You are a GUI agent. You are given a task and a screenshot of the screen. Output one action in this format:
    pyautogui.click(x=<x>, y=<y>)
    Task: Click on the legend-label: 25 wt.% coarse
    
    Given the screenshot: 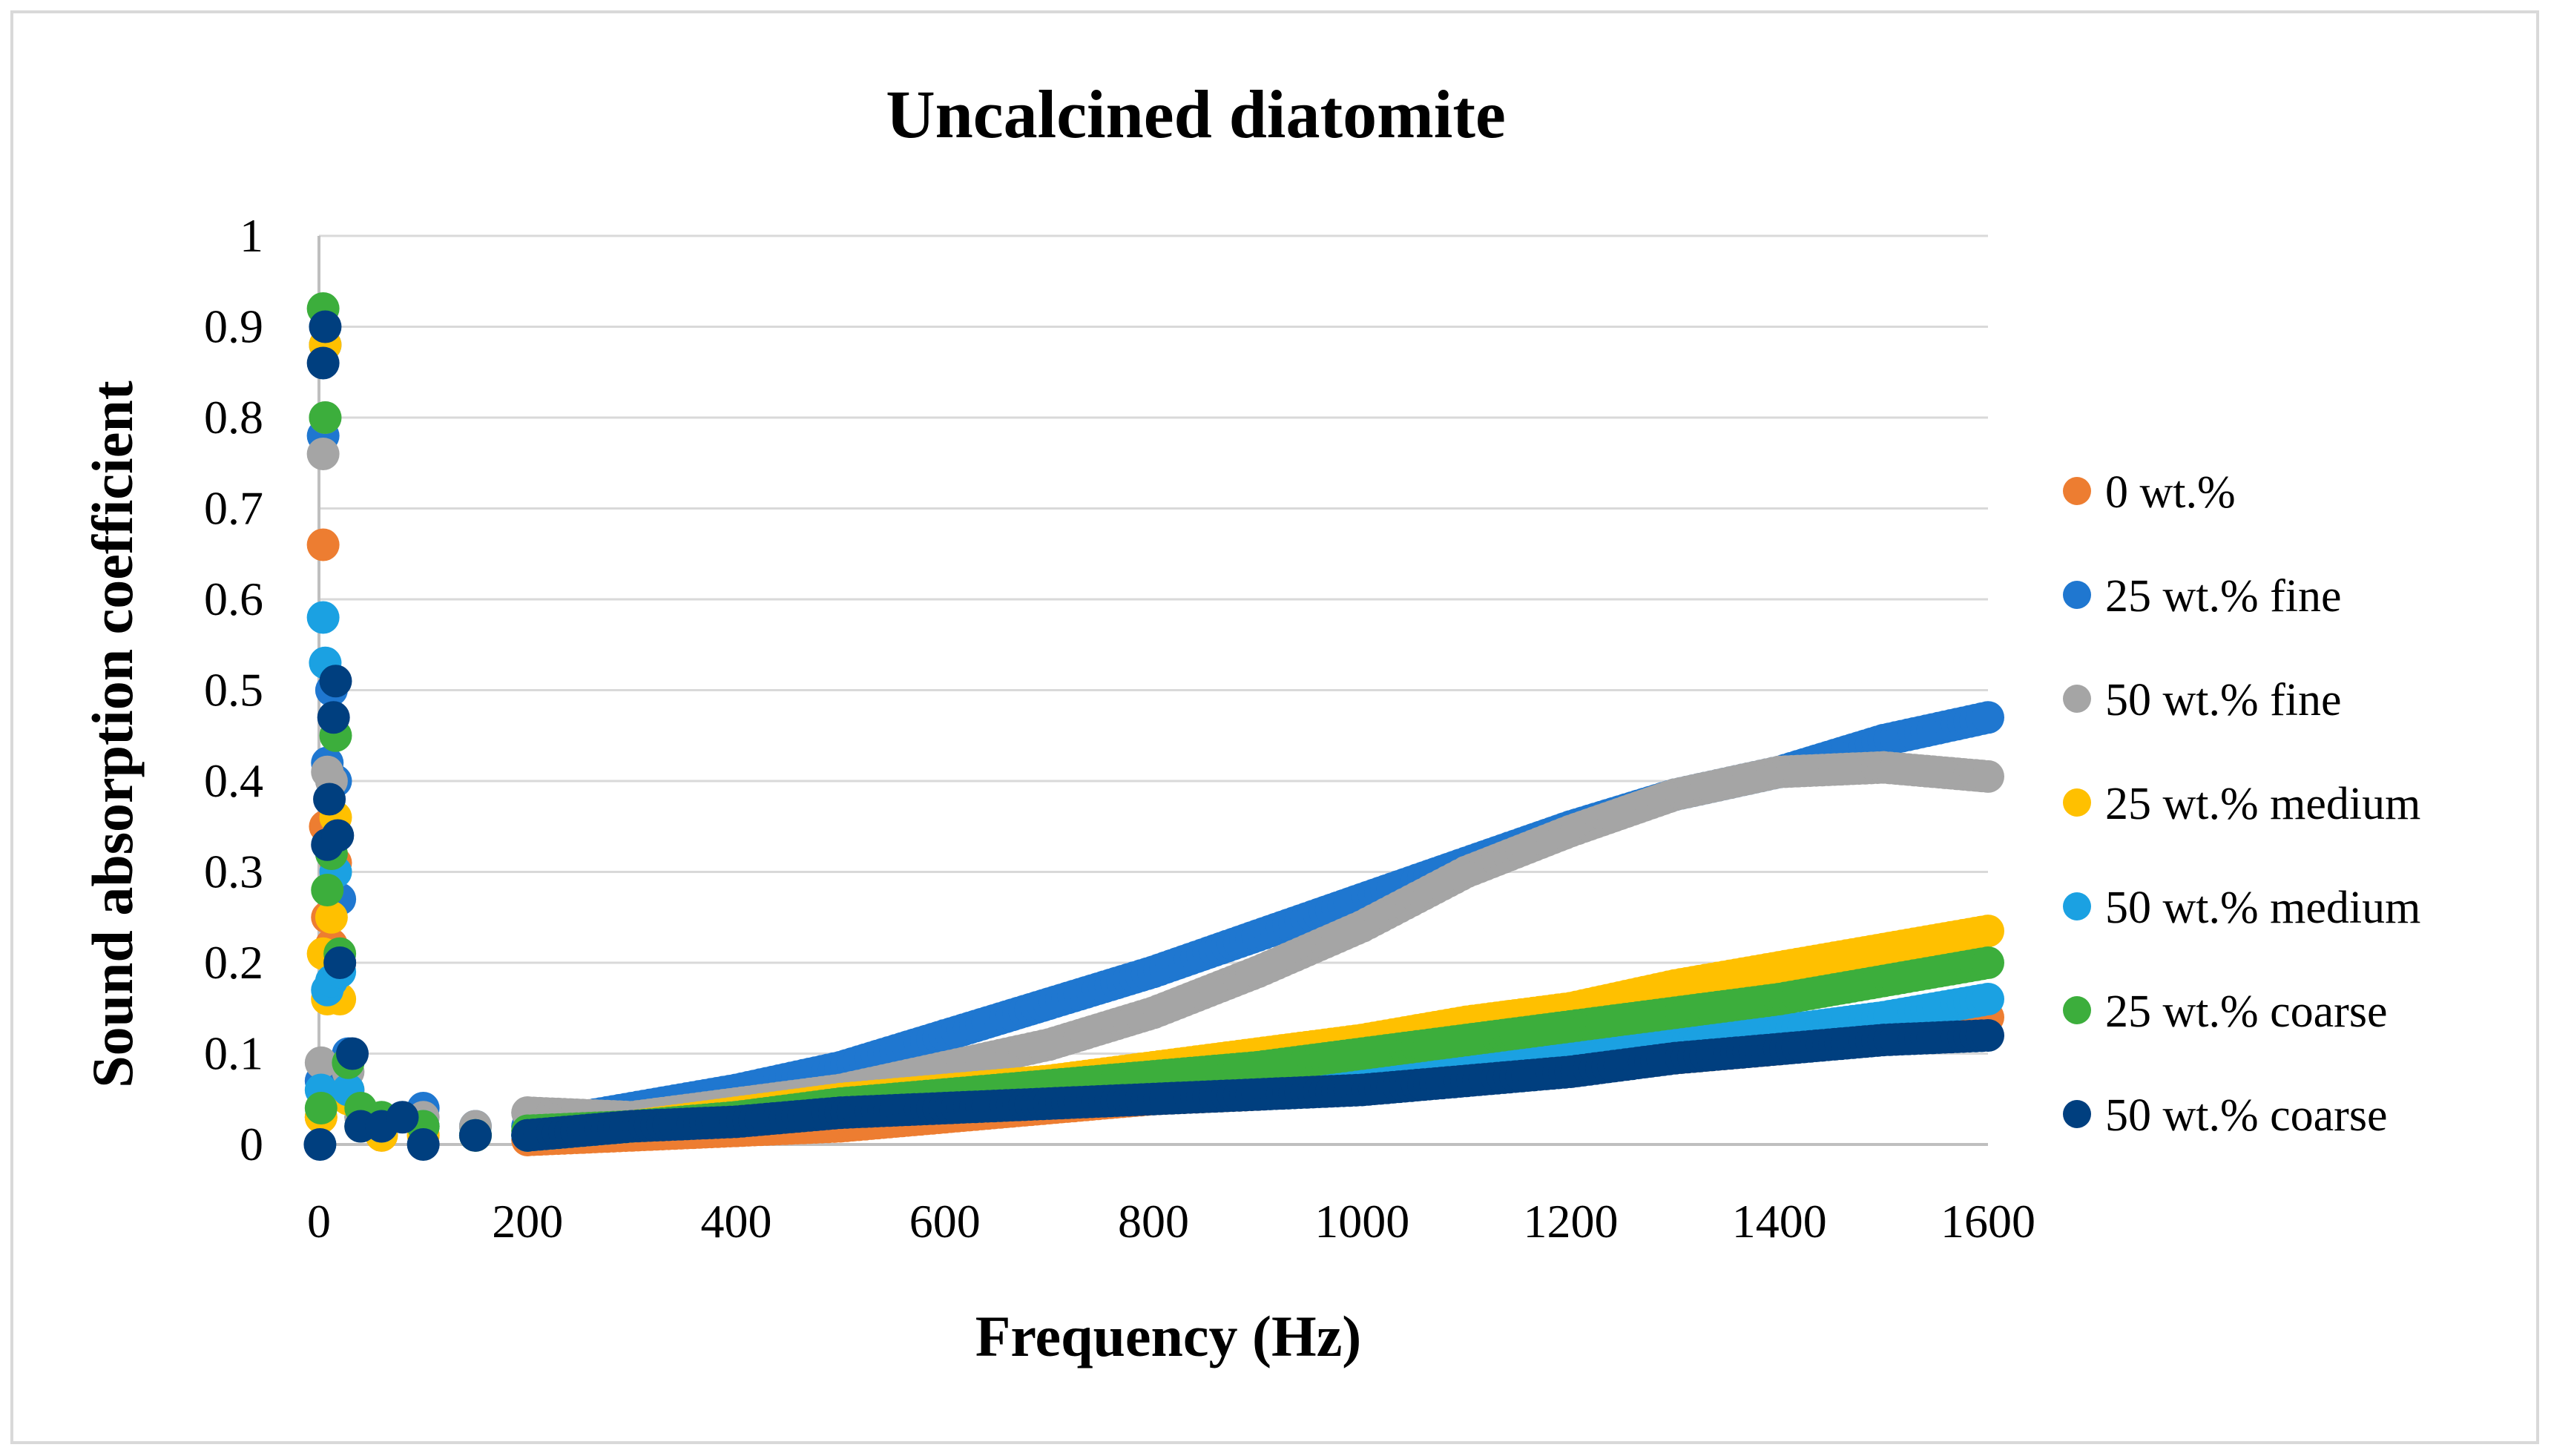 What is the action you would take?
    pyautogui.click(x=2246, y=1011)
    